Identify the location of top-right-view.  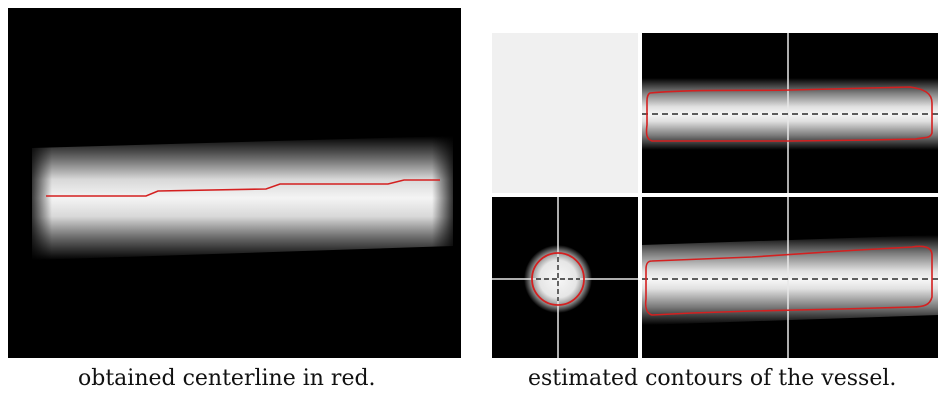
(790, 113).